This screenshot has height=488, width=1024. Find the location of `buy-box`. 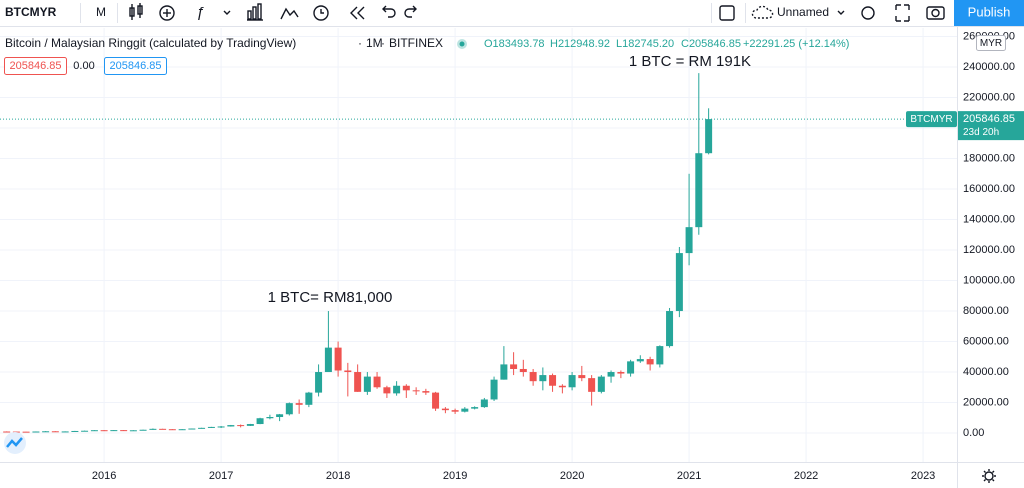

buy-box is located at coordinates (135, 66).